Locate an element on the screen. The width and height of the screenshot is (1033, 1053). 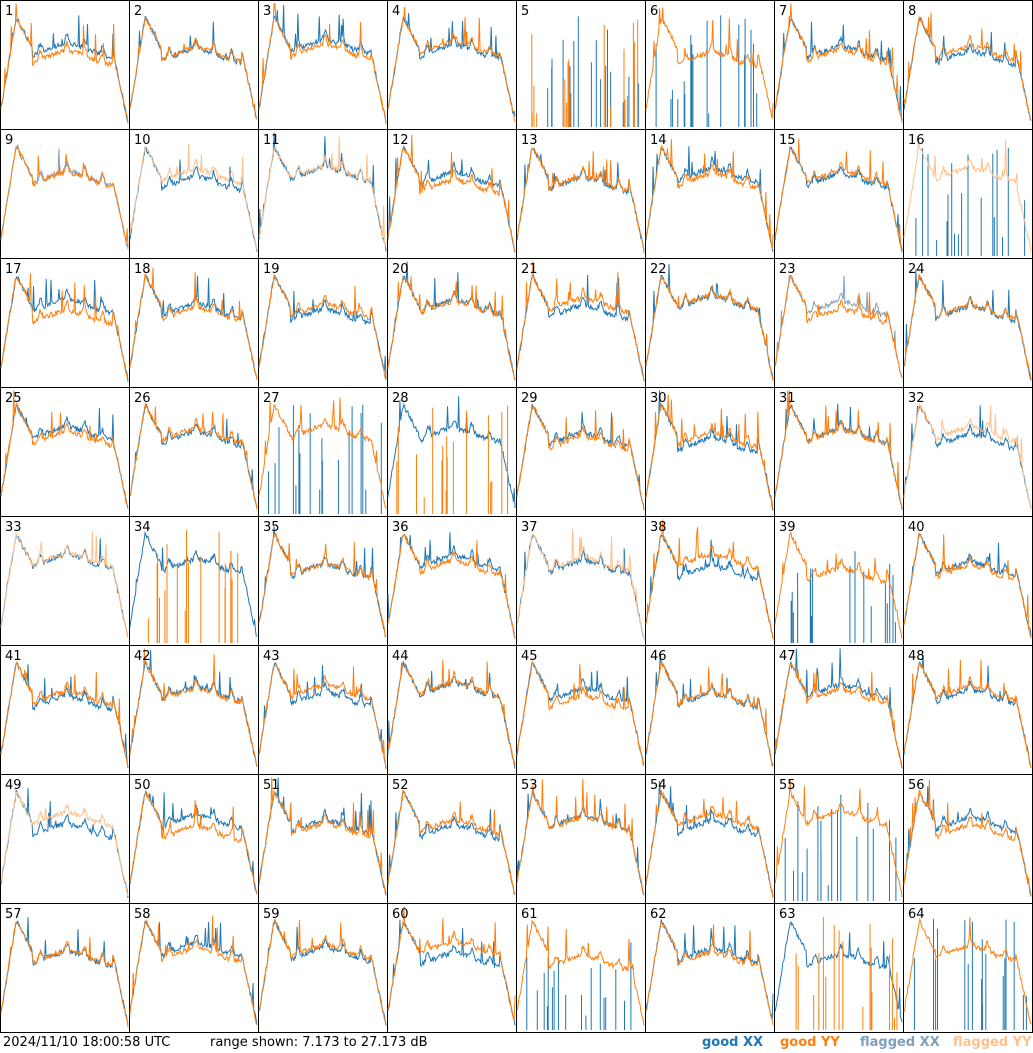
panel-55: 55 is located at coordinates (839, 839).